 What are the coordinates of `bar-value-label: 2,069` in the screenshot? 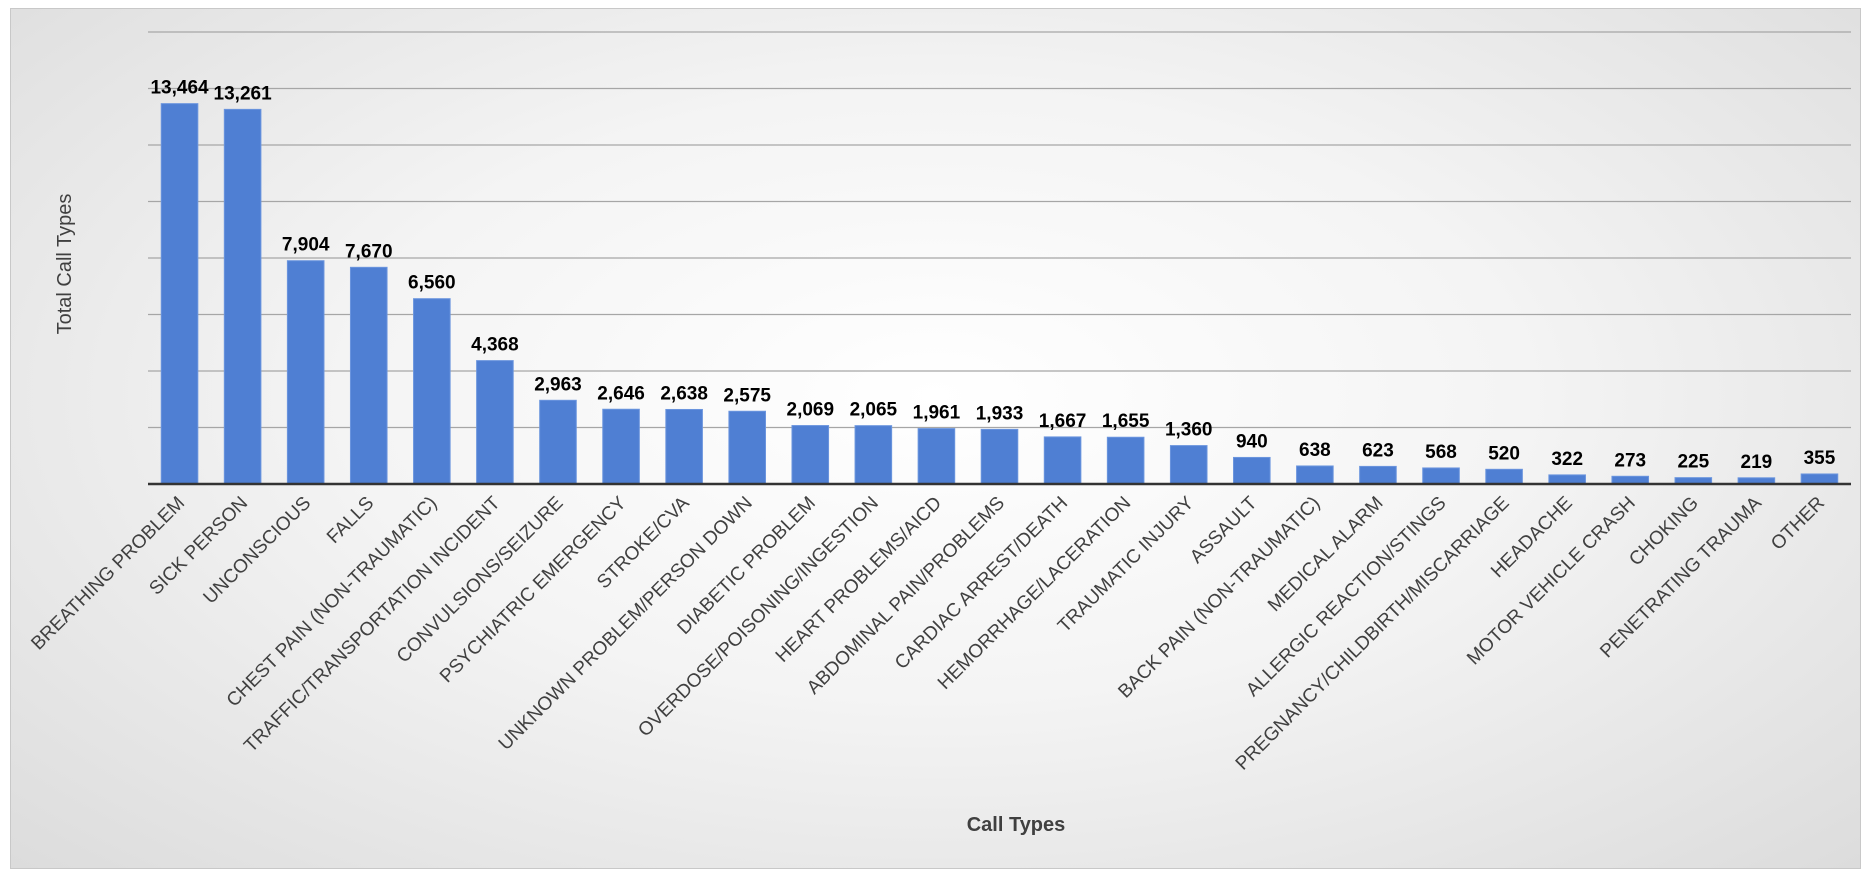 It's located at (811, 410).